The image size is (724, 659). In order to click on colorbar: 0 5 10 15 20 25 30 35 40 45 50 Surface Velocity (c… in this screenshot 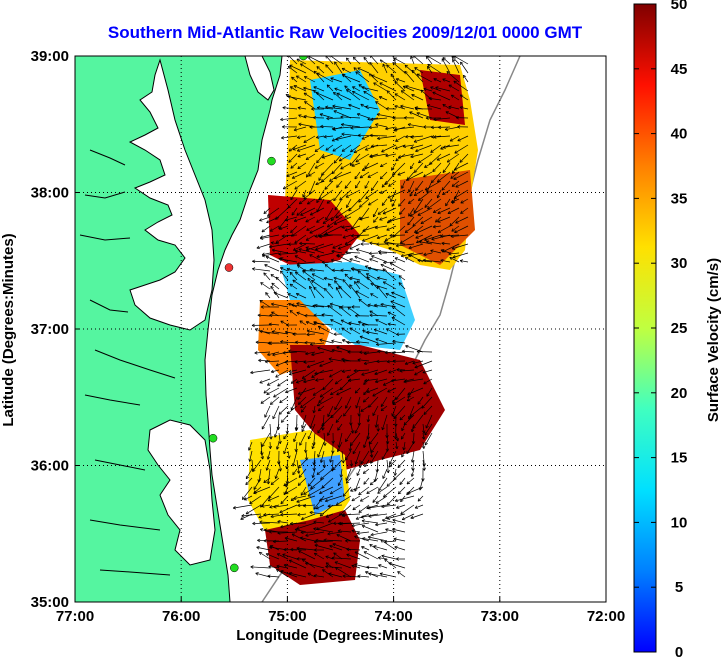, I will do `click(677, 329)`.